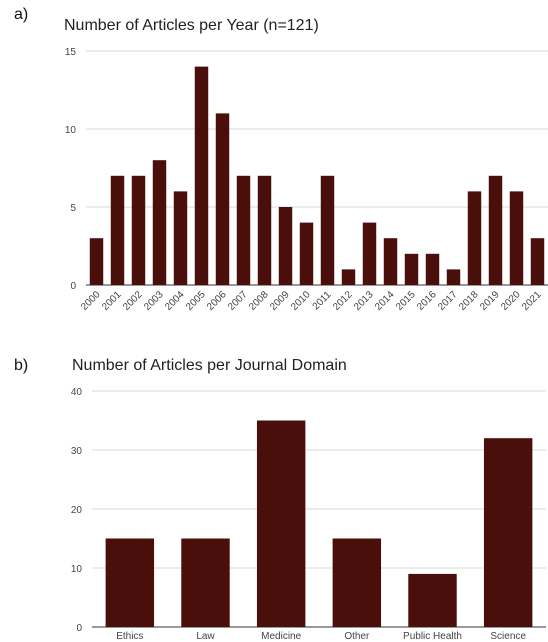 This screenshot has height=642, width=548. What do you see at coordinates (96, 261) in the screenshot?
I see `bar-a-2000` at bounding box center [96, 261].